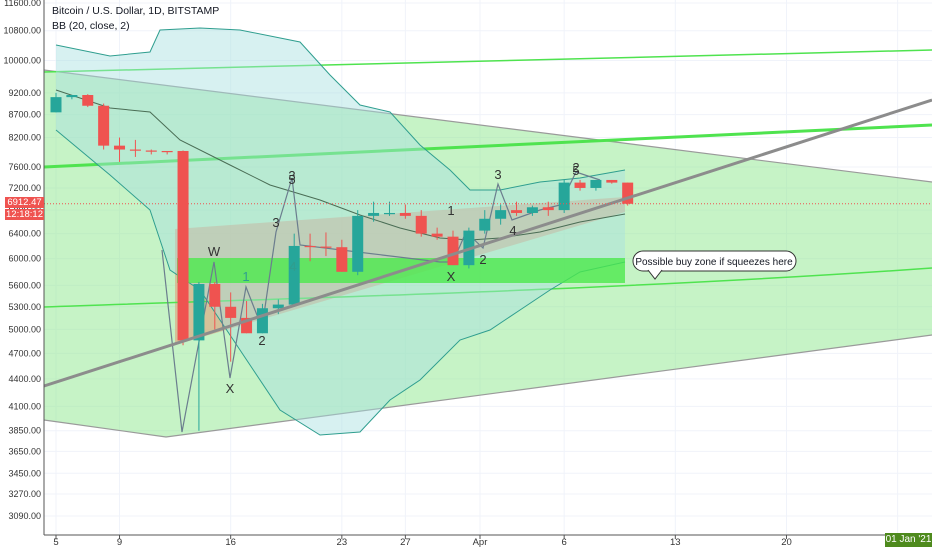  Describe the element at coordinates (55, 542) in the screenshot. I see `x-tick-label: 5` at that location.